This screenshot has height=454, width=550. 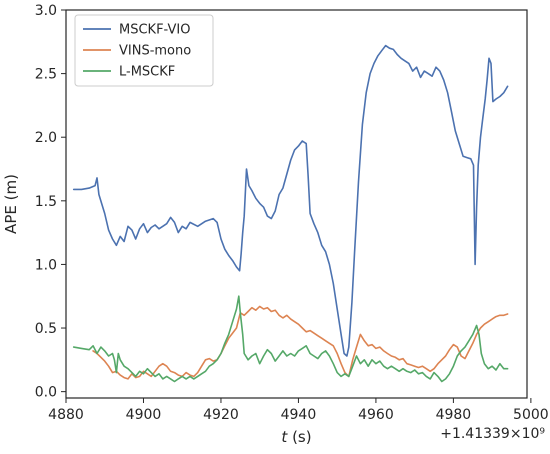 What do you see at coordinates (454, 415) in the screenshot?
I see `x-tick-label-5: 4980` at bounding box center [454, 415].